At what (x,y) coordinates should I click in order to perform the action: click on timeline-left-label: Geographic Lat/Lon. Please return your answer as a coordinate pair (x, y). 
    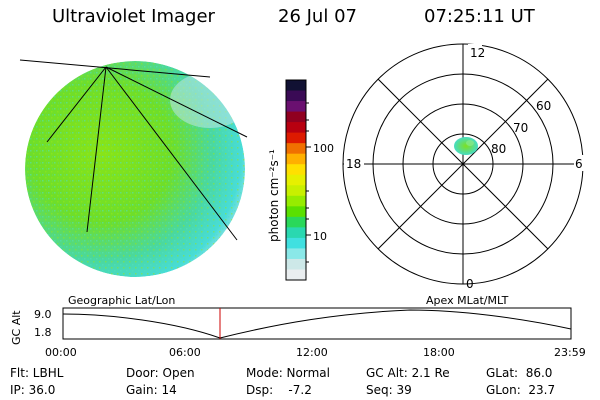
    Looking at the image, I should click on (121, 300).